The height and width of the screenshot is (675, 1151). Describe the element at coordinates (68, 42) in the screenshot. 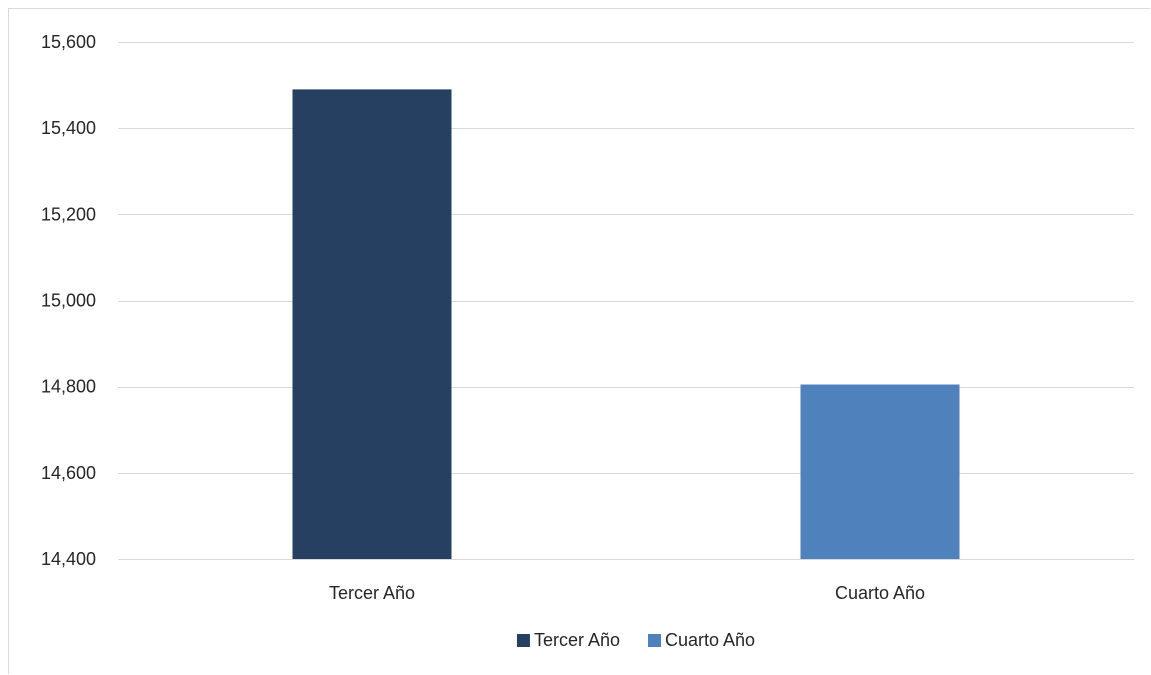

I see `y-tick-label: 15,600` at that location.